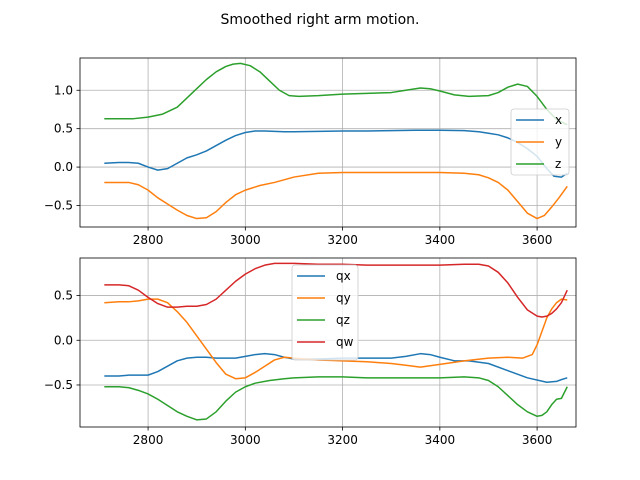 The image size is (640, 480). Describe the element at coordinates (336, 94) in the screenshot. I see `series-line-z` at that location.